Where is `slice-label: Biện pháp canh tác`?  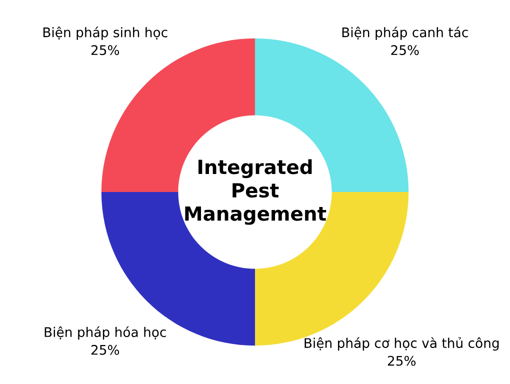 slice-label: Biện pháp canh tác is located at coordinates (405, 33).